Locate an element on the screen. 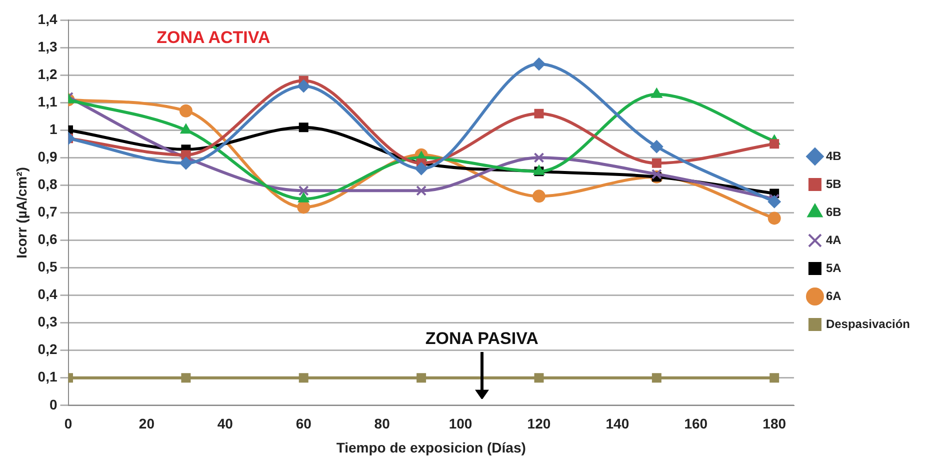 This screenshot has width=930, height=466. x-tick-label: 180 is located at coordinates (774, 424).